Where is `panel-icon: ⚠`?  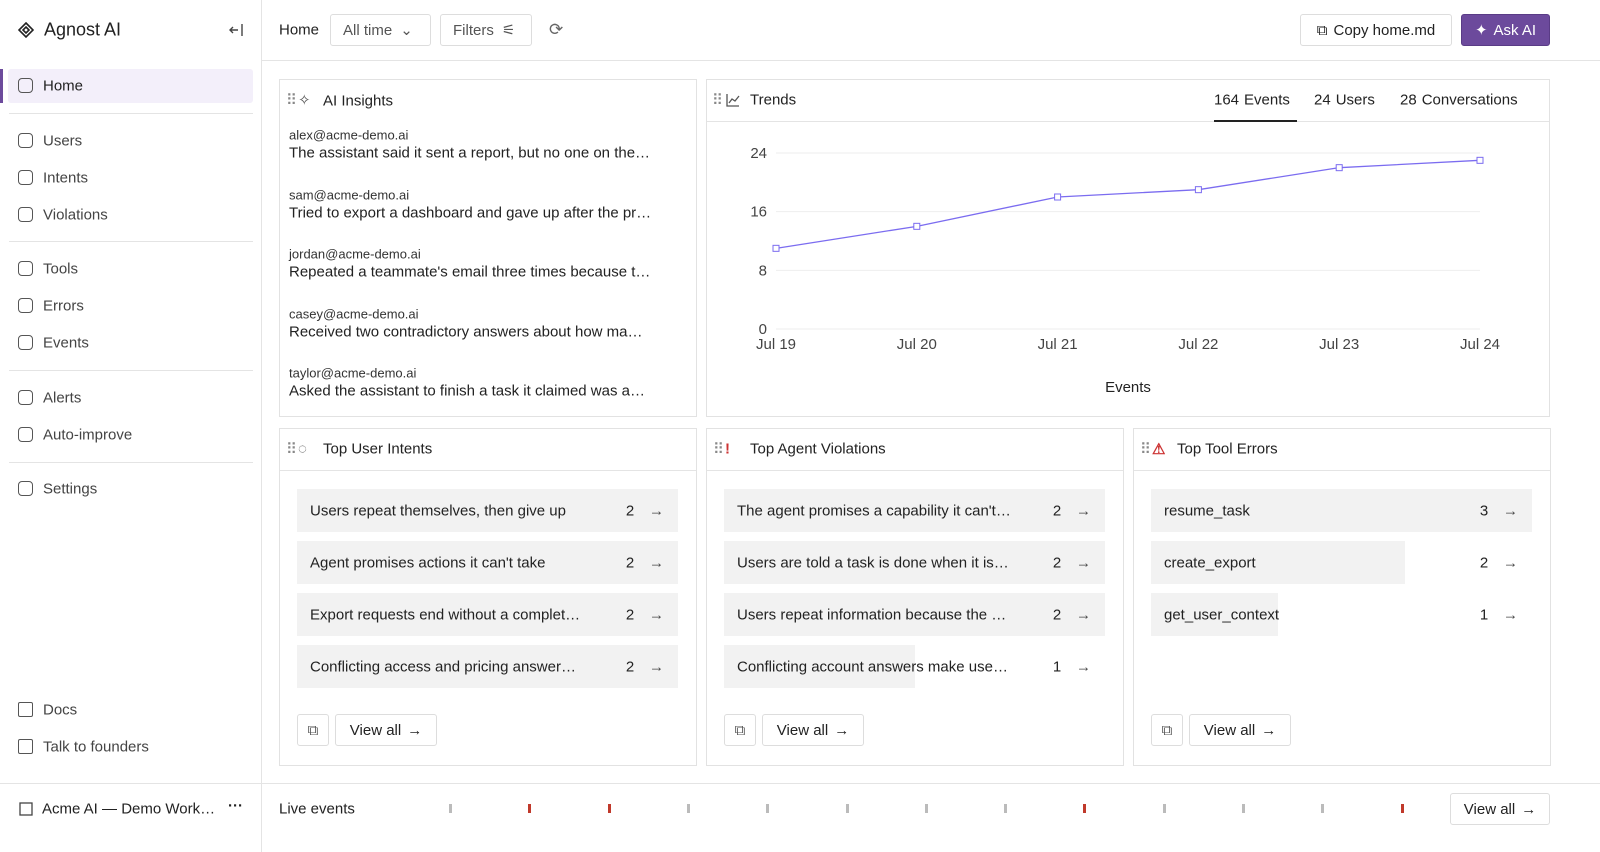 panel-icon: ⚠ is located at coordinates (1159, 449).